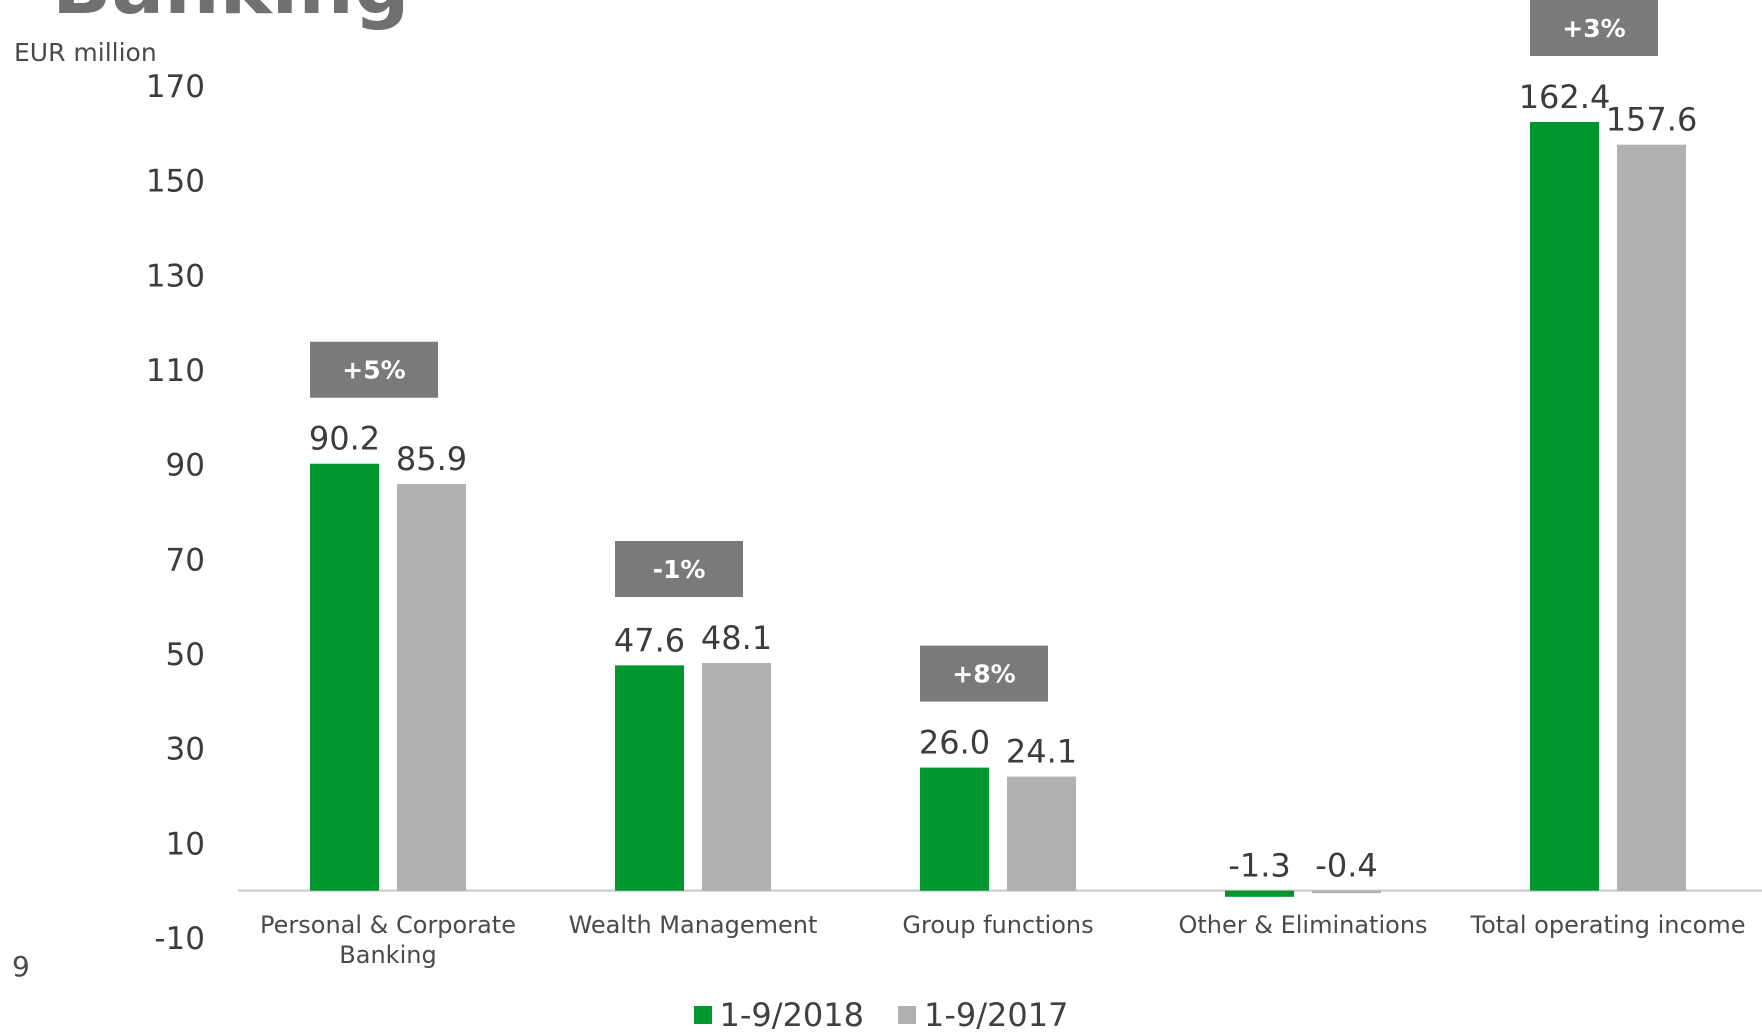  What do you see at coordinates (954, 743) in the screenshot?
I see `bar-value-label: 26.0` at bounding box center [954, 743].